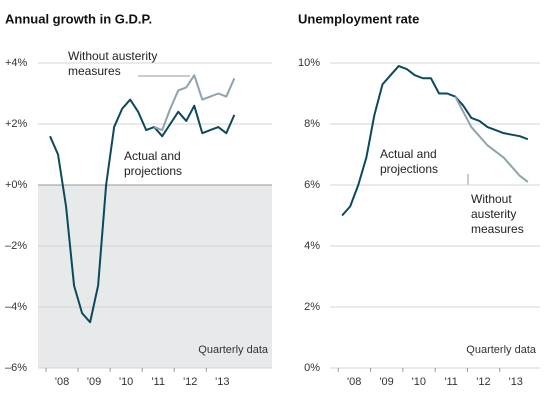  I want to click on y-tick-label: 0%, so click(312, 368).